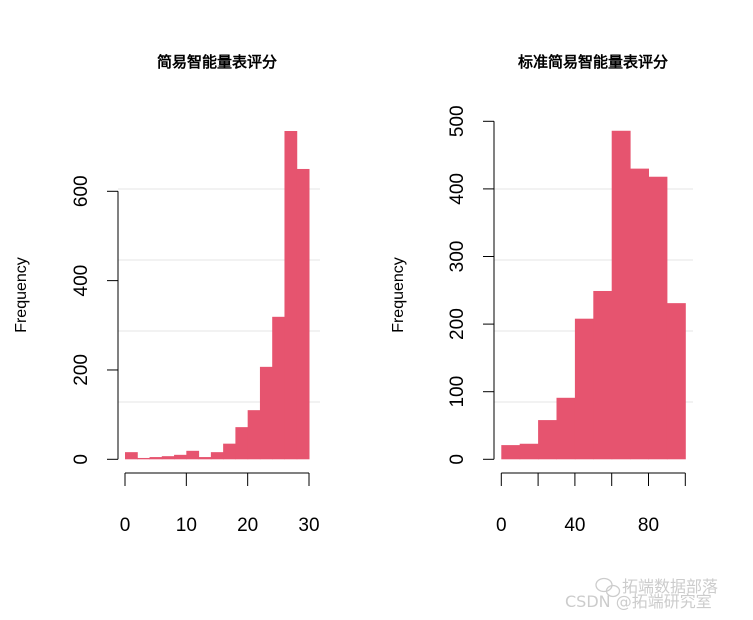  Describe the element at coordinates (81, 191) in the screenshot. I see `y-tick-label: 600` at that location.